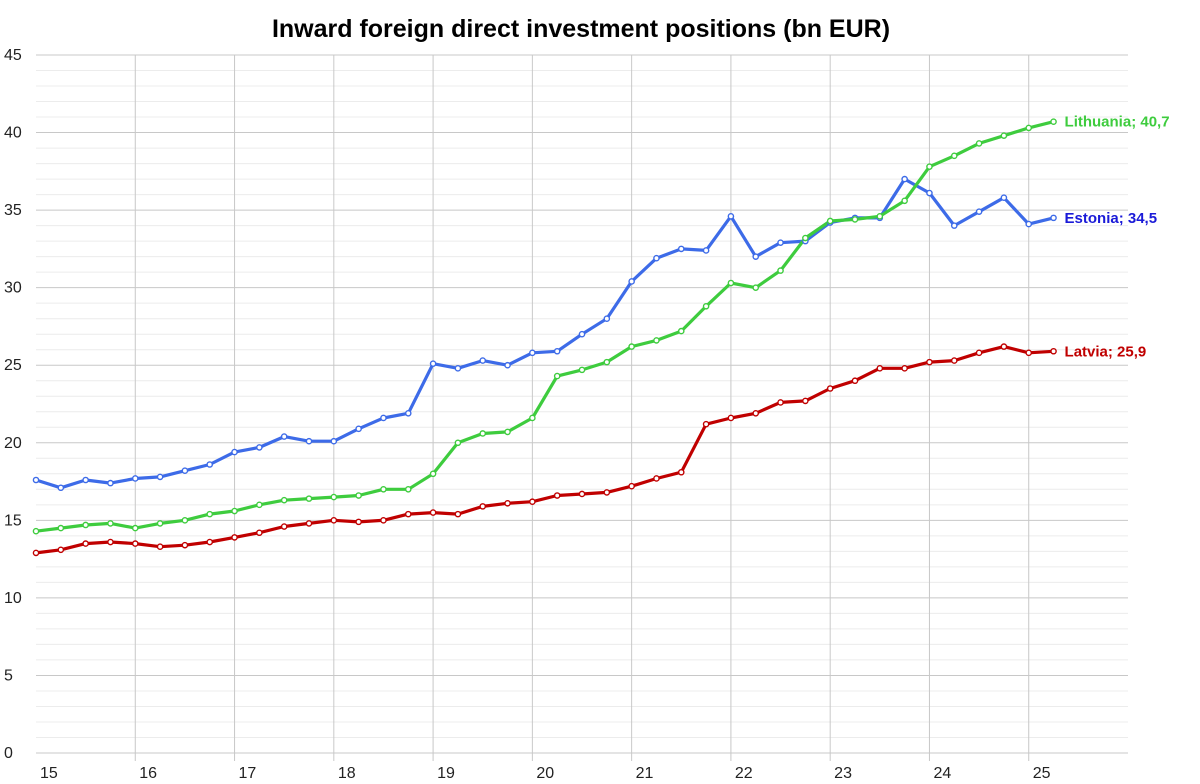  I want to click on x-tick-label: 20, so click(545, 773).